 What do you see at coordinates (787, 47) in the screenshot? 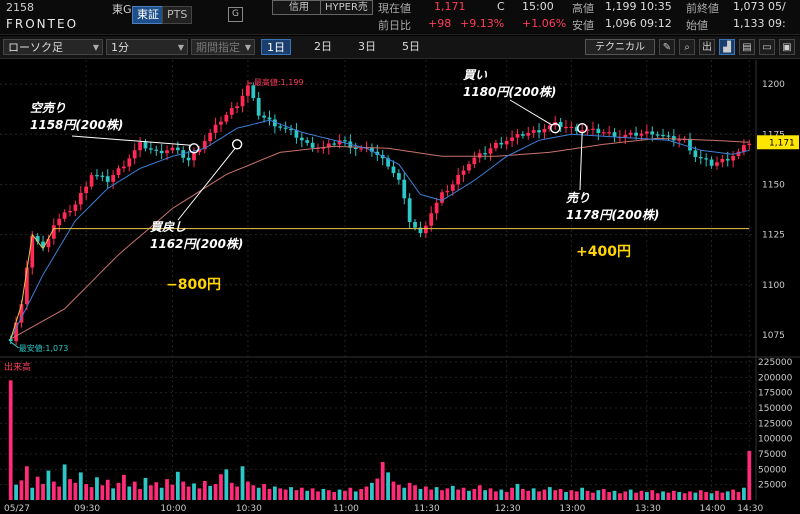
I see `save-icon: ▣` at bounding box center [787, 47].